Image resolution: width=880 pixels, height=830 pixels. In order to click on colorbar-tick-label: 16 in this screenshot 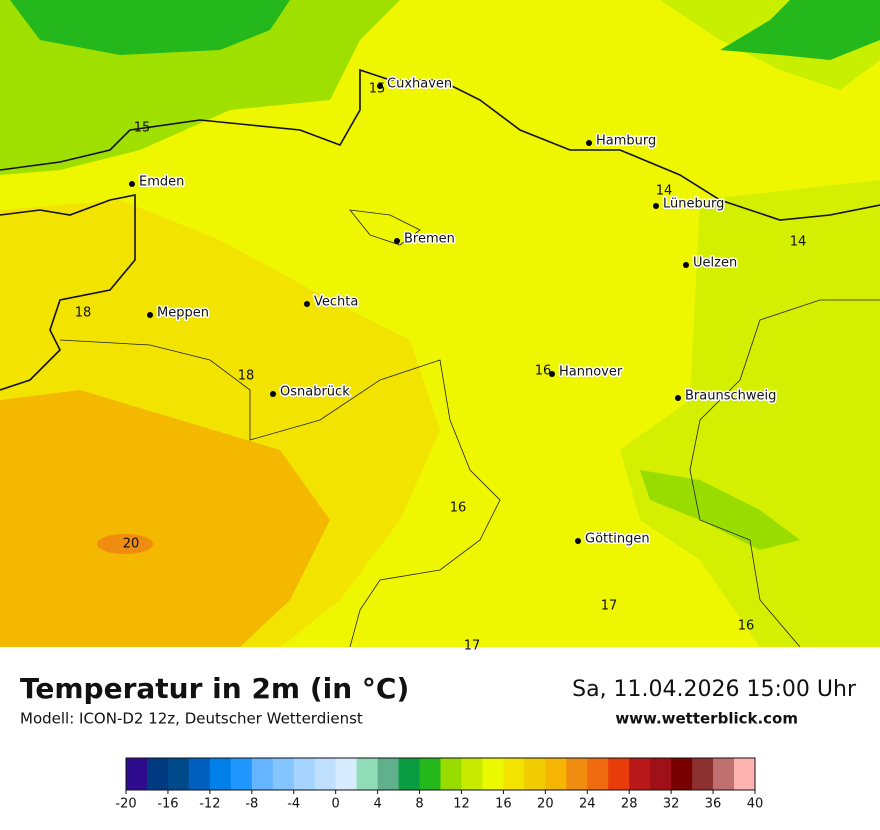, I will do `click(503, 804)`.